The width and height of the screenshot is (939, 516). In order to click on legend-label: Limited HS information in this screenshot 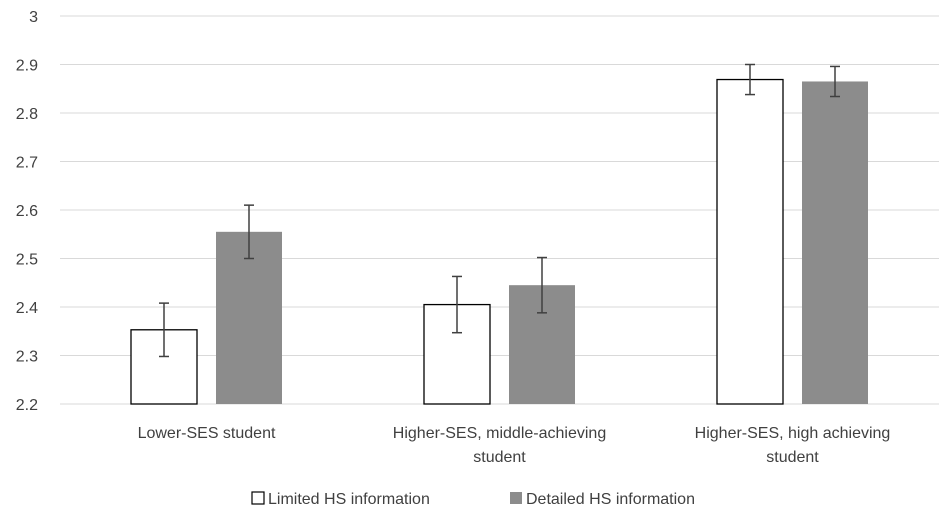, I will do `click(349, 499)`.